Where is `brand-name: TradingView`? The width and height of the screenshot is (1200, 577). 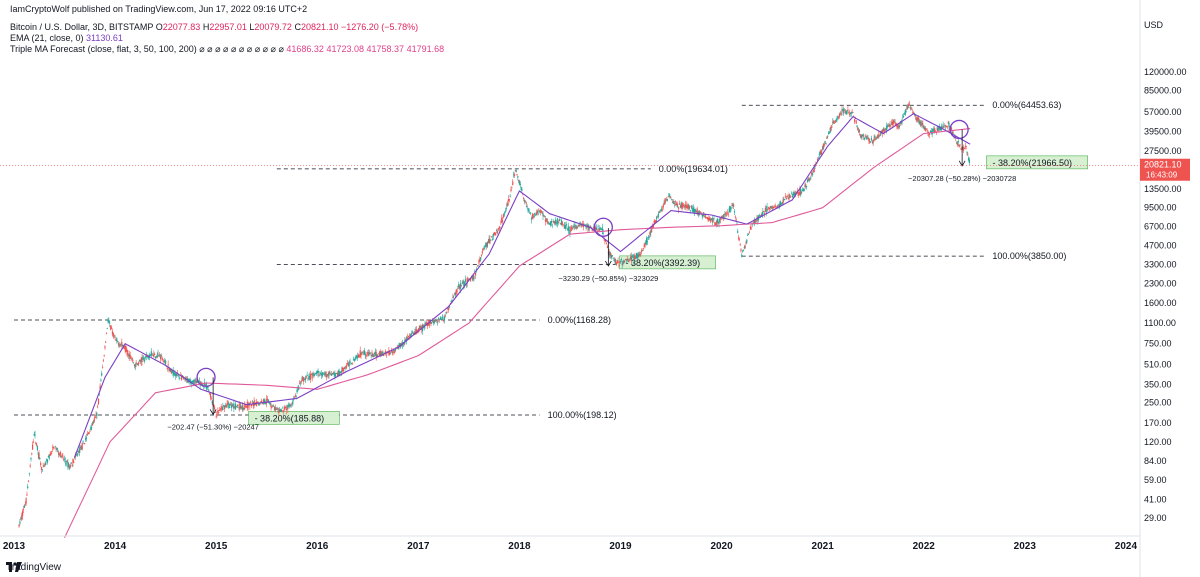
brand-name: TradingView is located at coordinates (34, 567).